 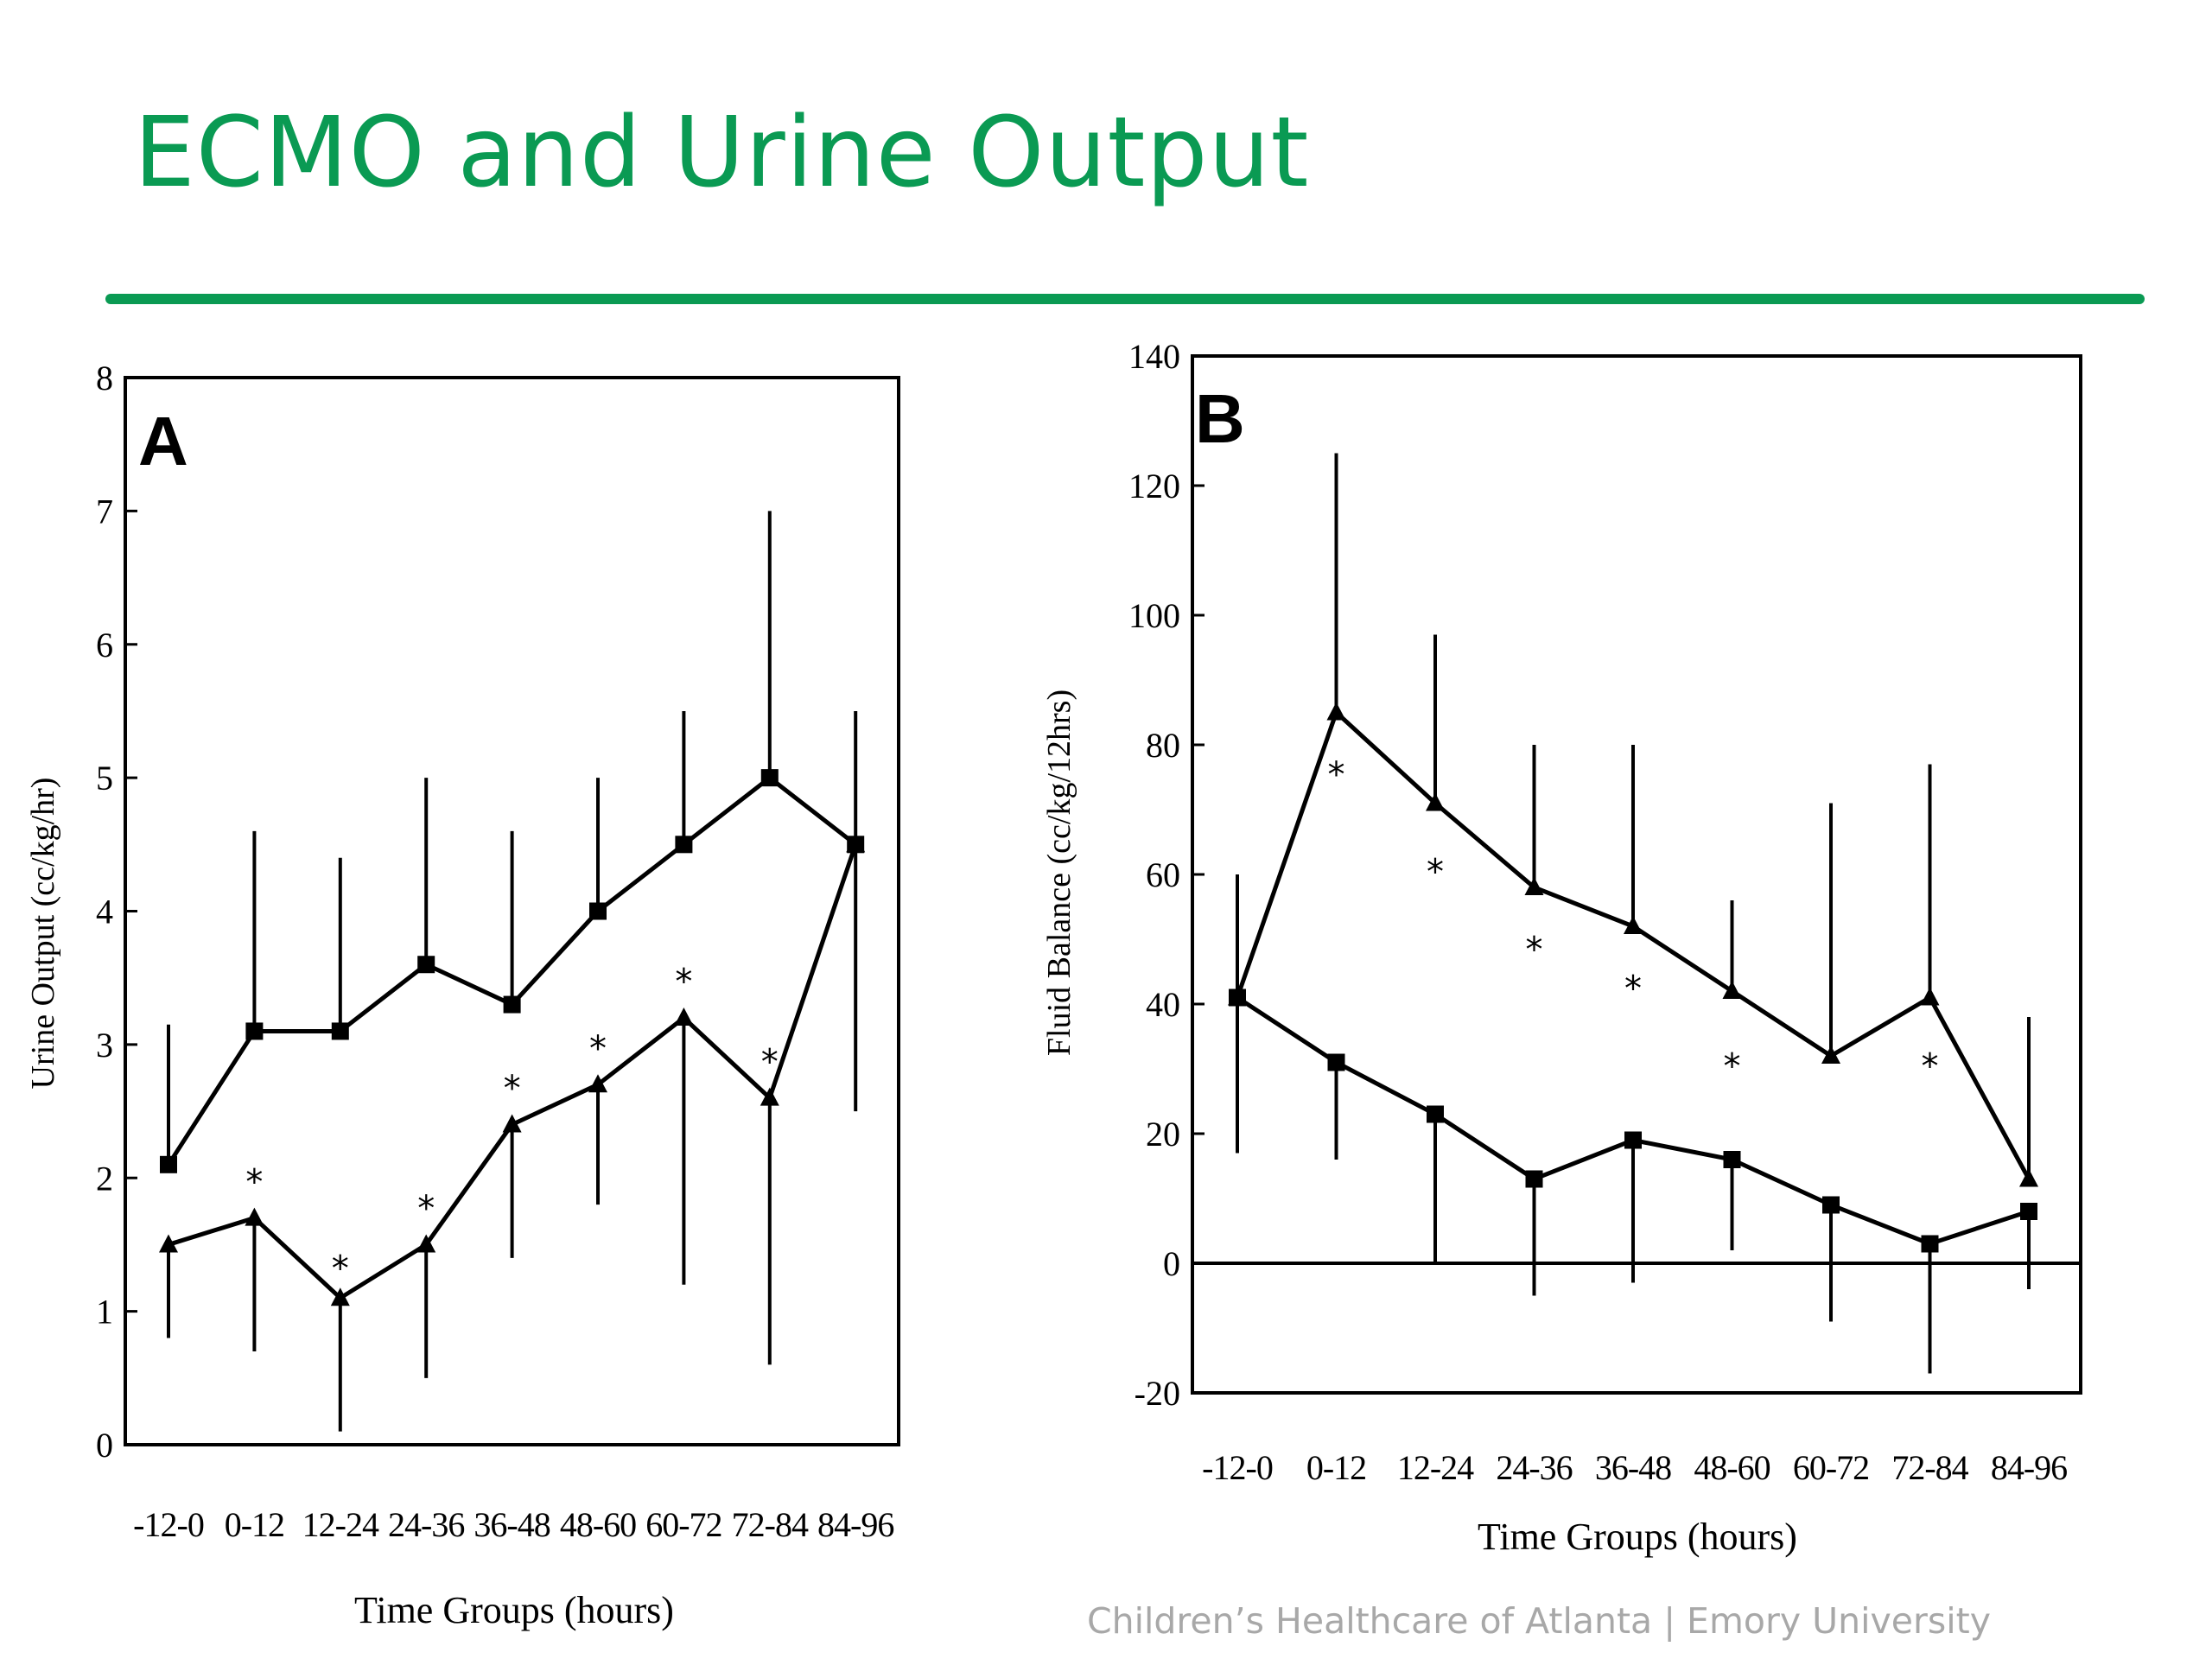 What do you see at coordinates (1633, 1467) in the screenshot?
I see `panel-b-x-tick-label: 36-48` at bounding box center [1633, 1467].